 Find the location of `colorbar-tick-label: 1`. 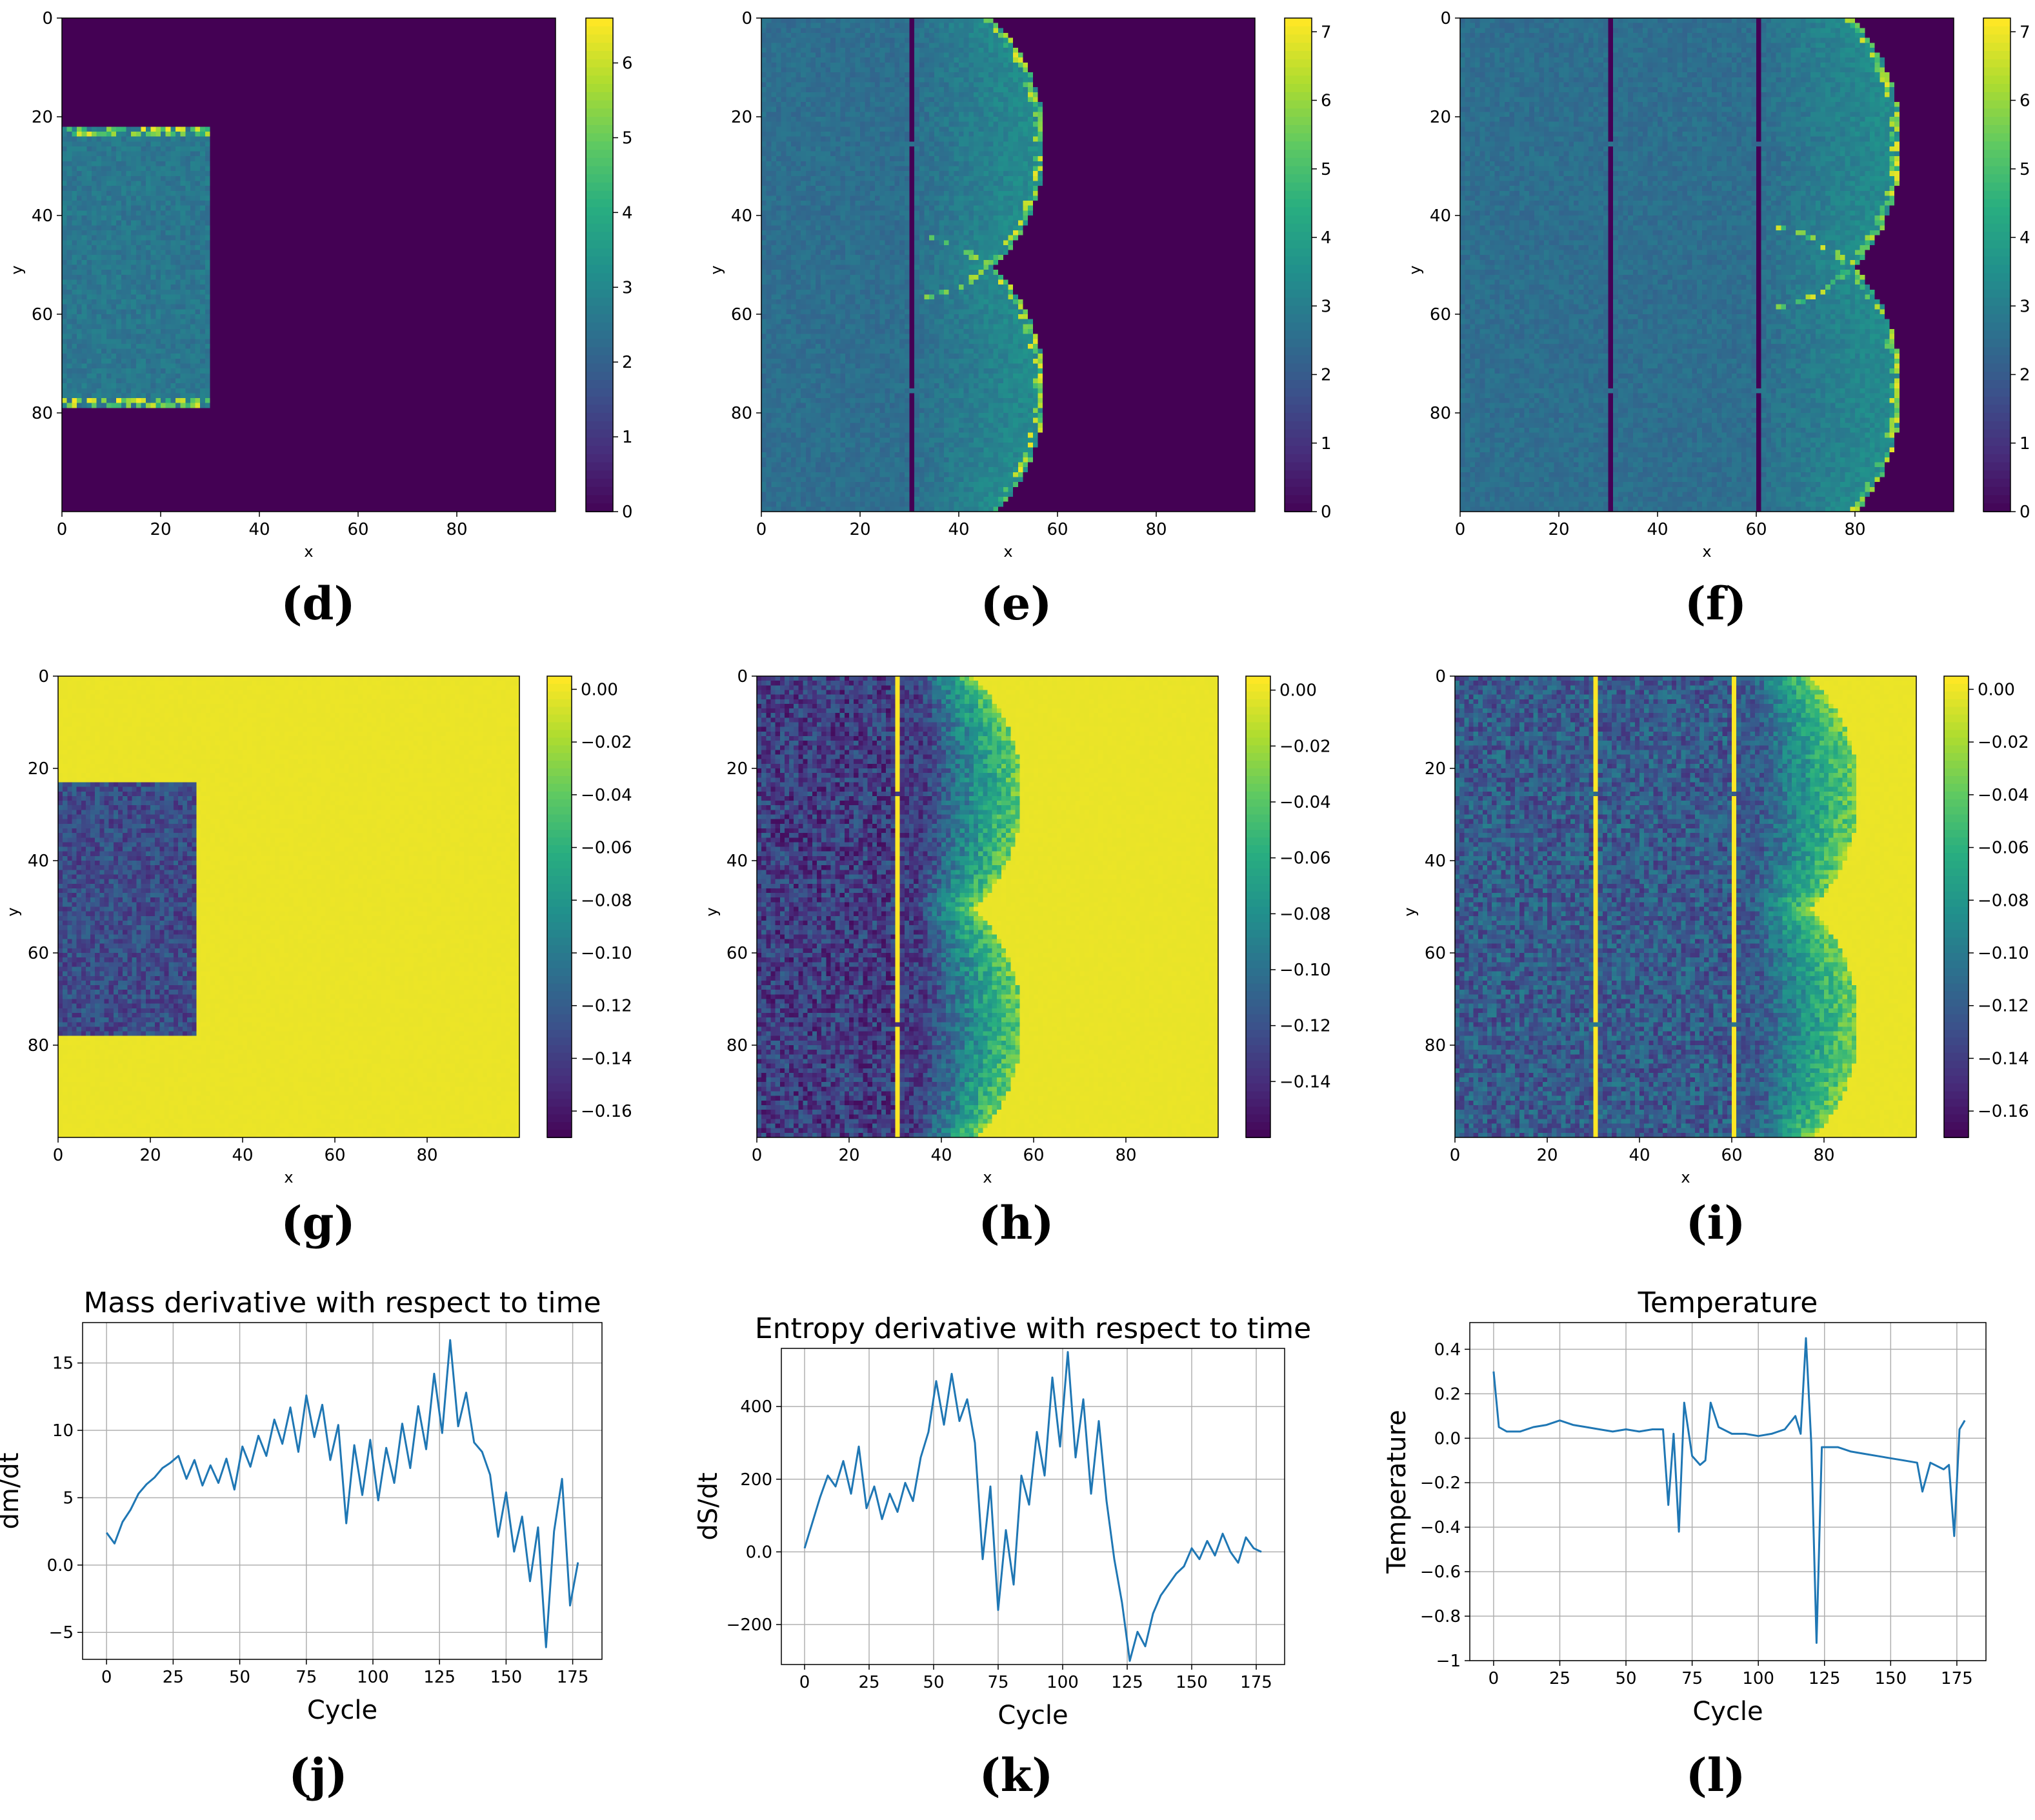

colorbar-tick-label: 1 is located at coordinates (627, 437).